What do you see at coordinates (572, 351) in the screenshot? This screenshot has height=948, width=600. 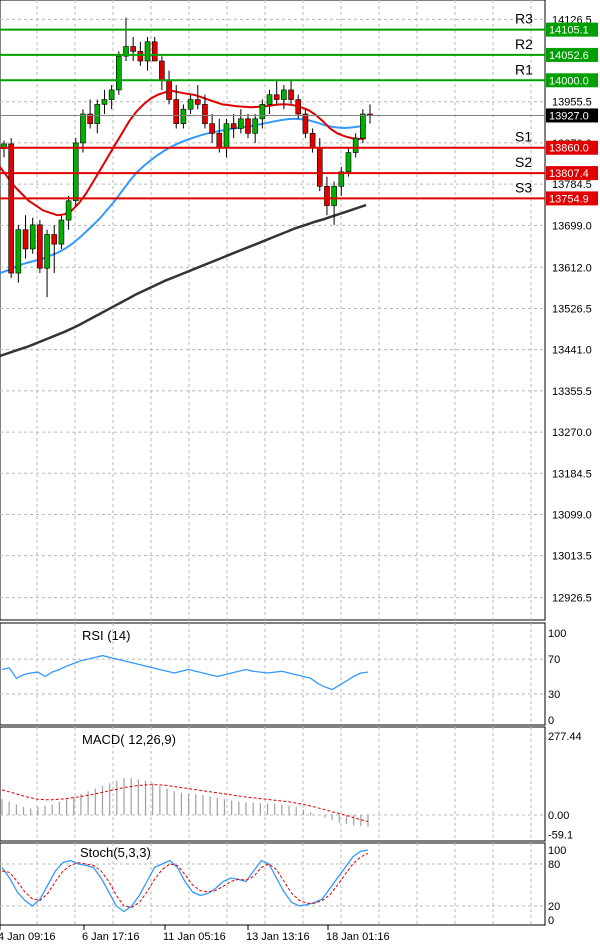 I see `price-tick-label: 13441.0` at bounding box center [572, 351].